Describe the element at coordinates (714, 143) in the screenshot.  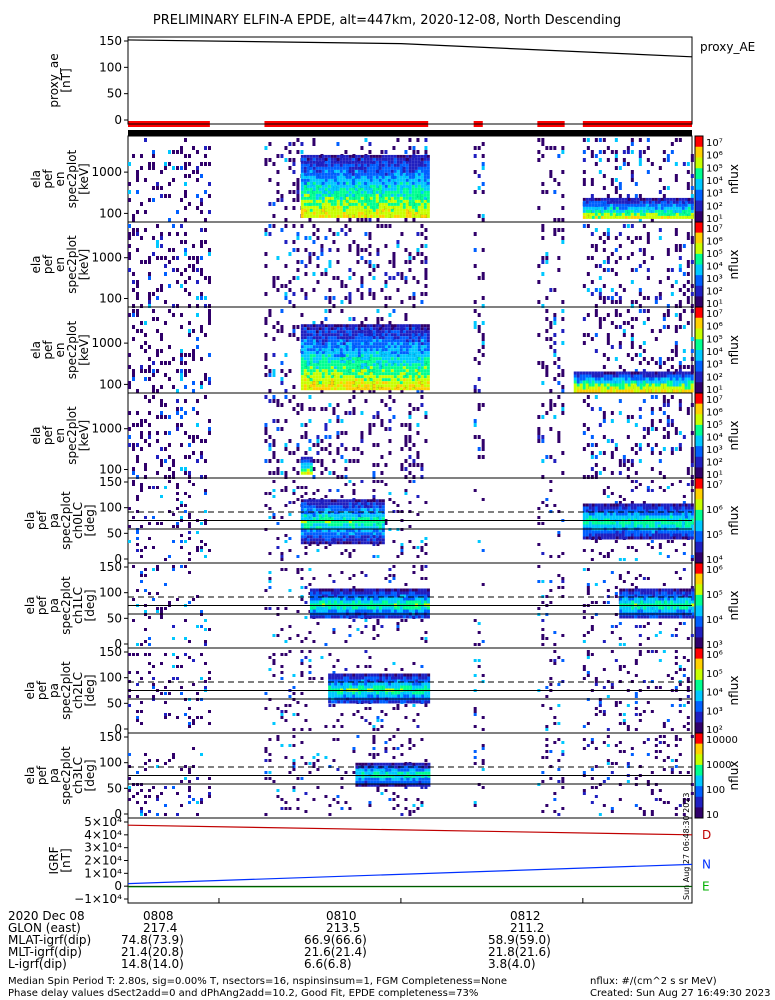
I see `panel-1-colorbar-tick-0: 10⁷` at that location.